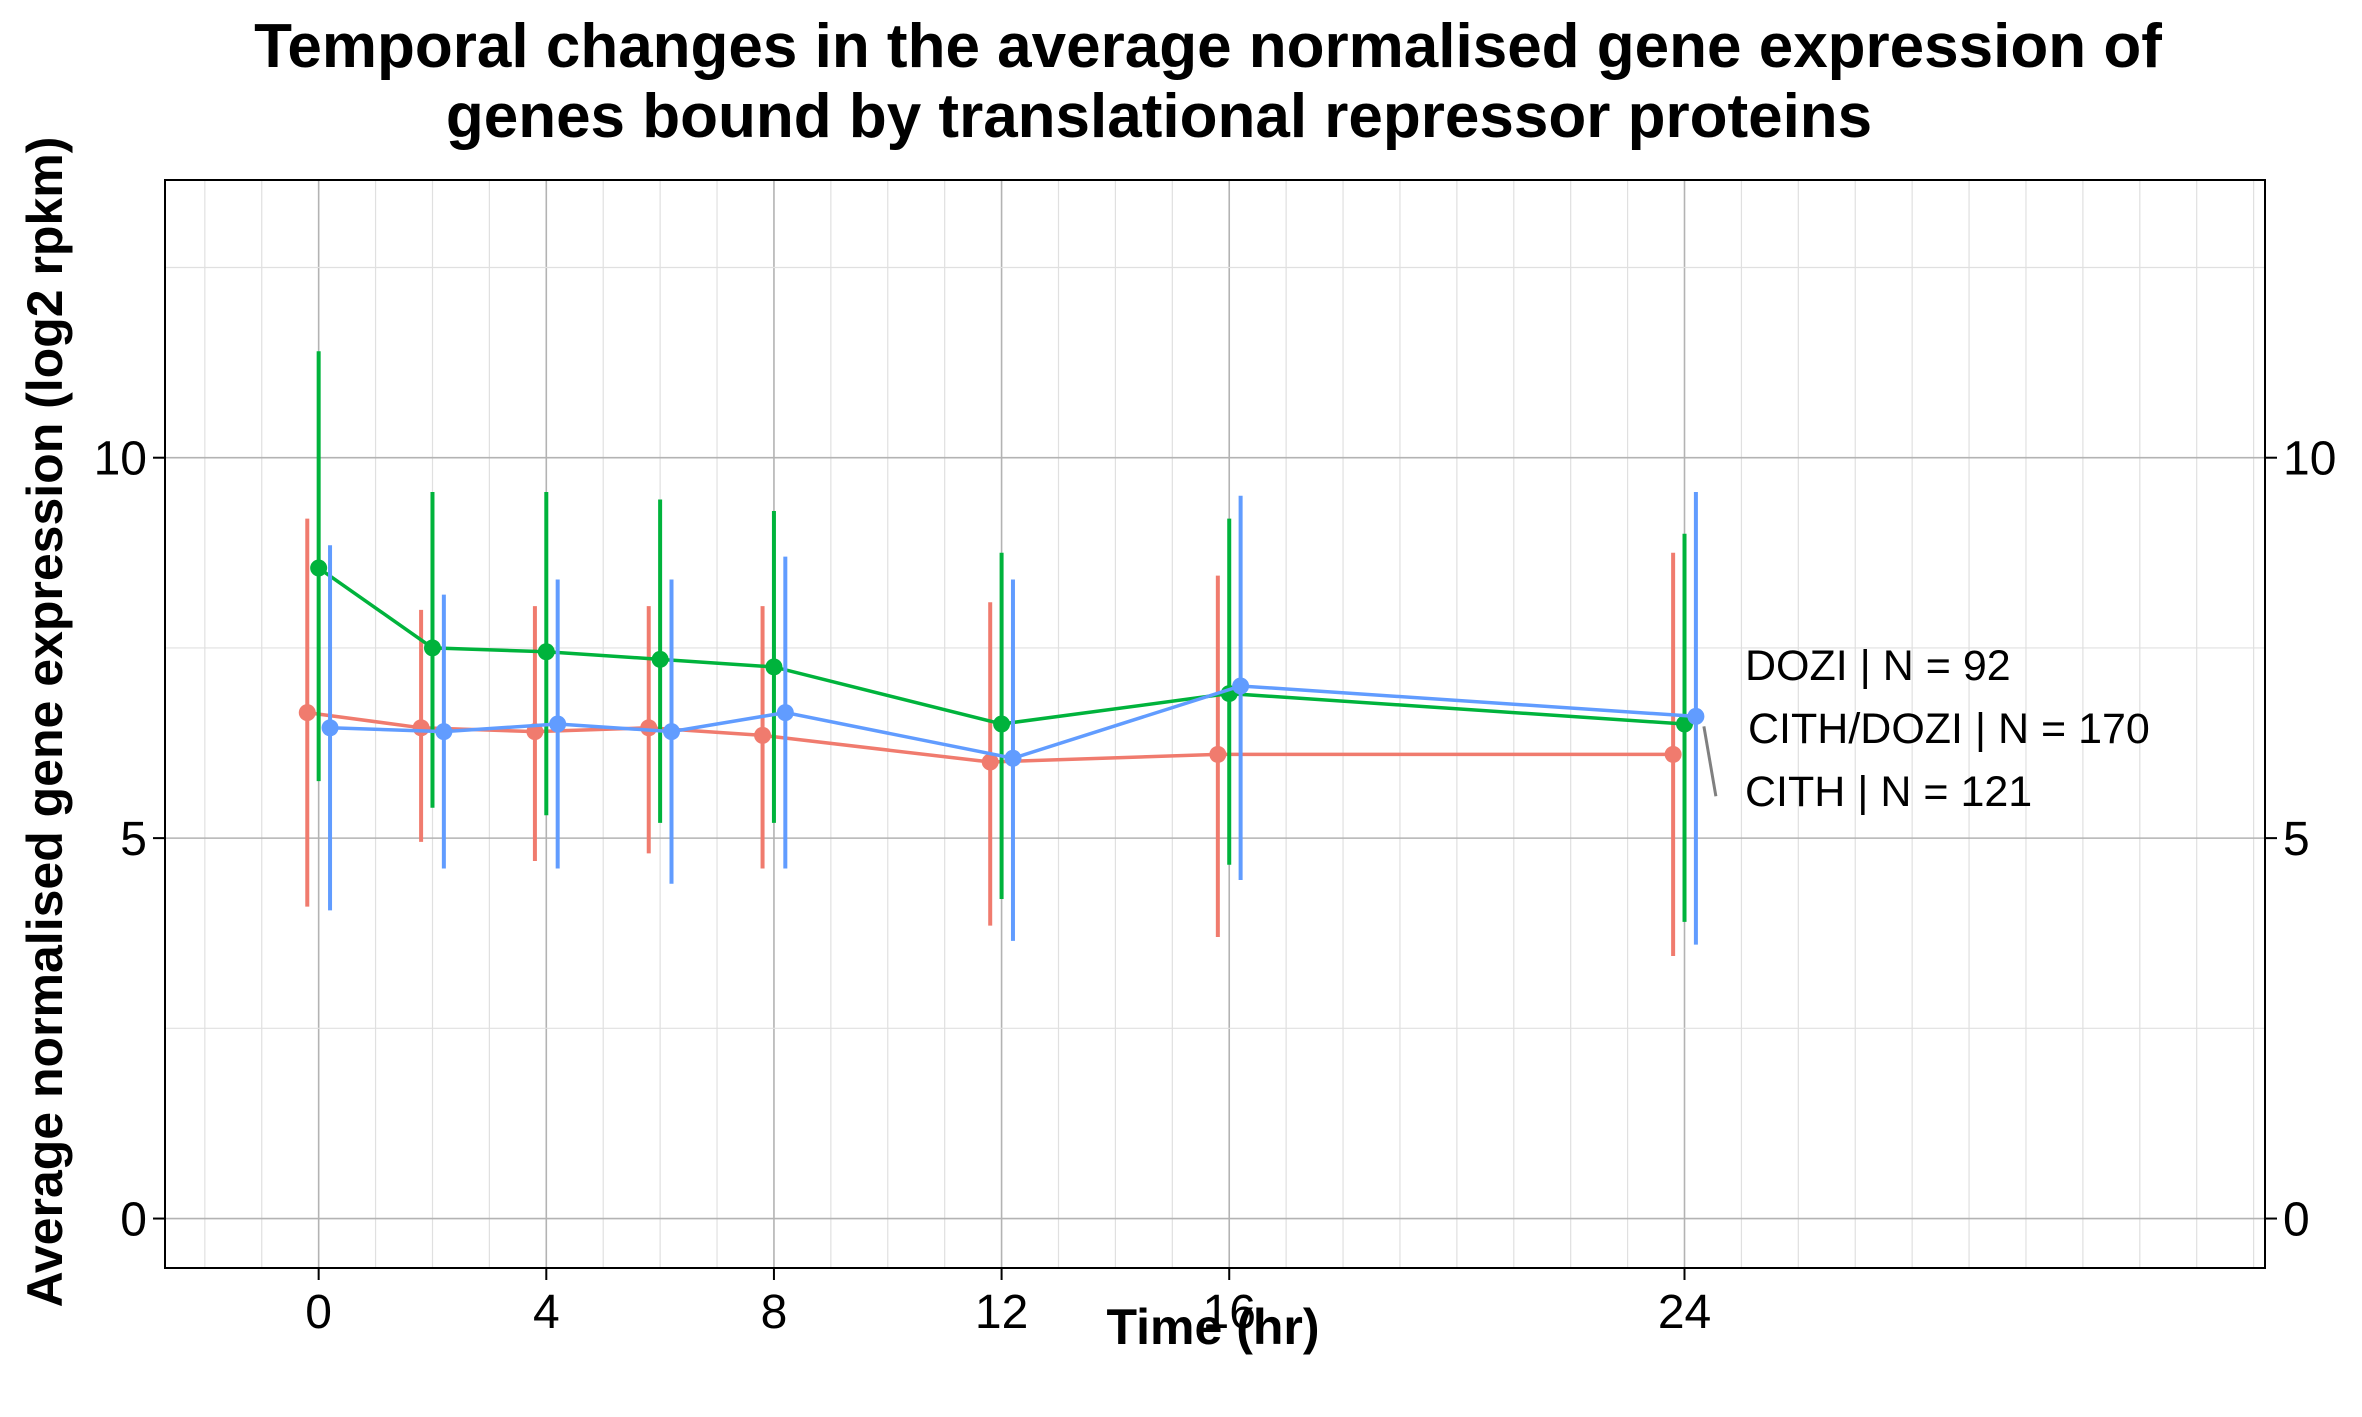  I want to click on x-tick-label: 8, so click(774, 1312).